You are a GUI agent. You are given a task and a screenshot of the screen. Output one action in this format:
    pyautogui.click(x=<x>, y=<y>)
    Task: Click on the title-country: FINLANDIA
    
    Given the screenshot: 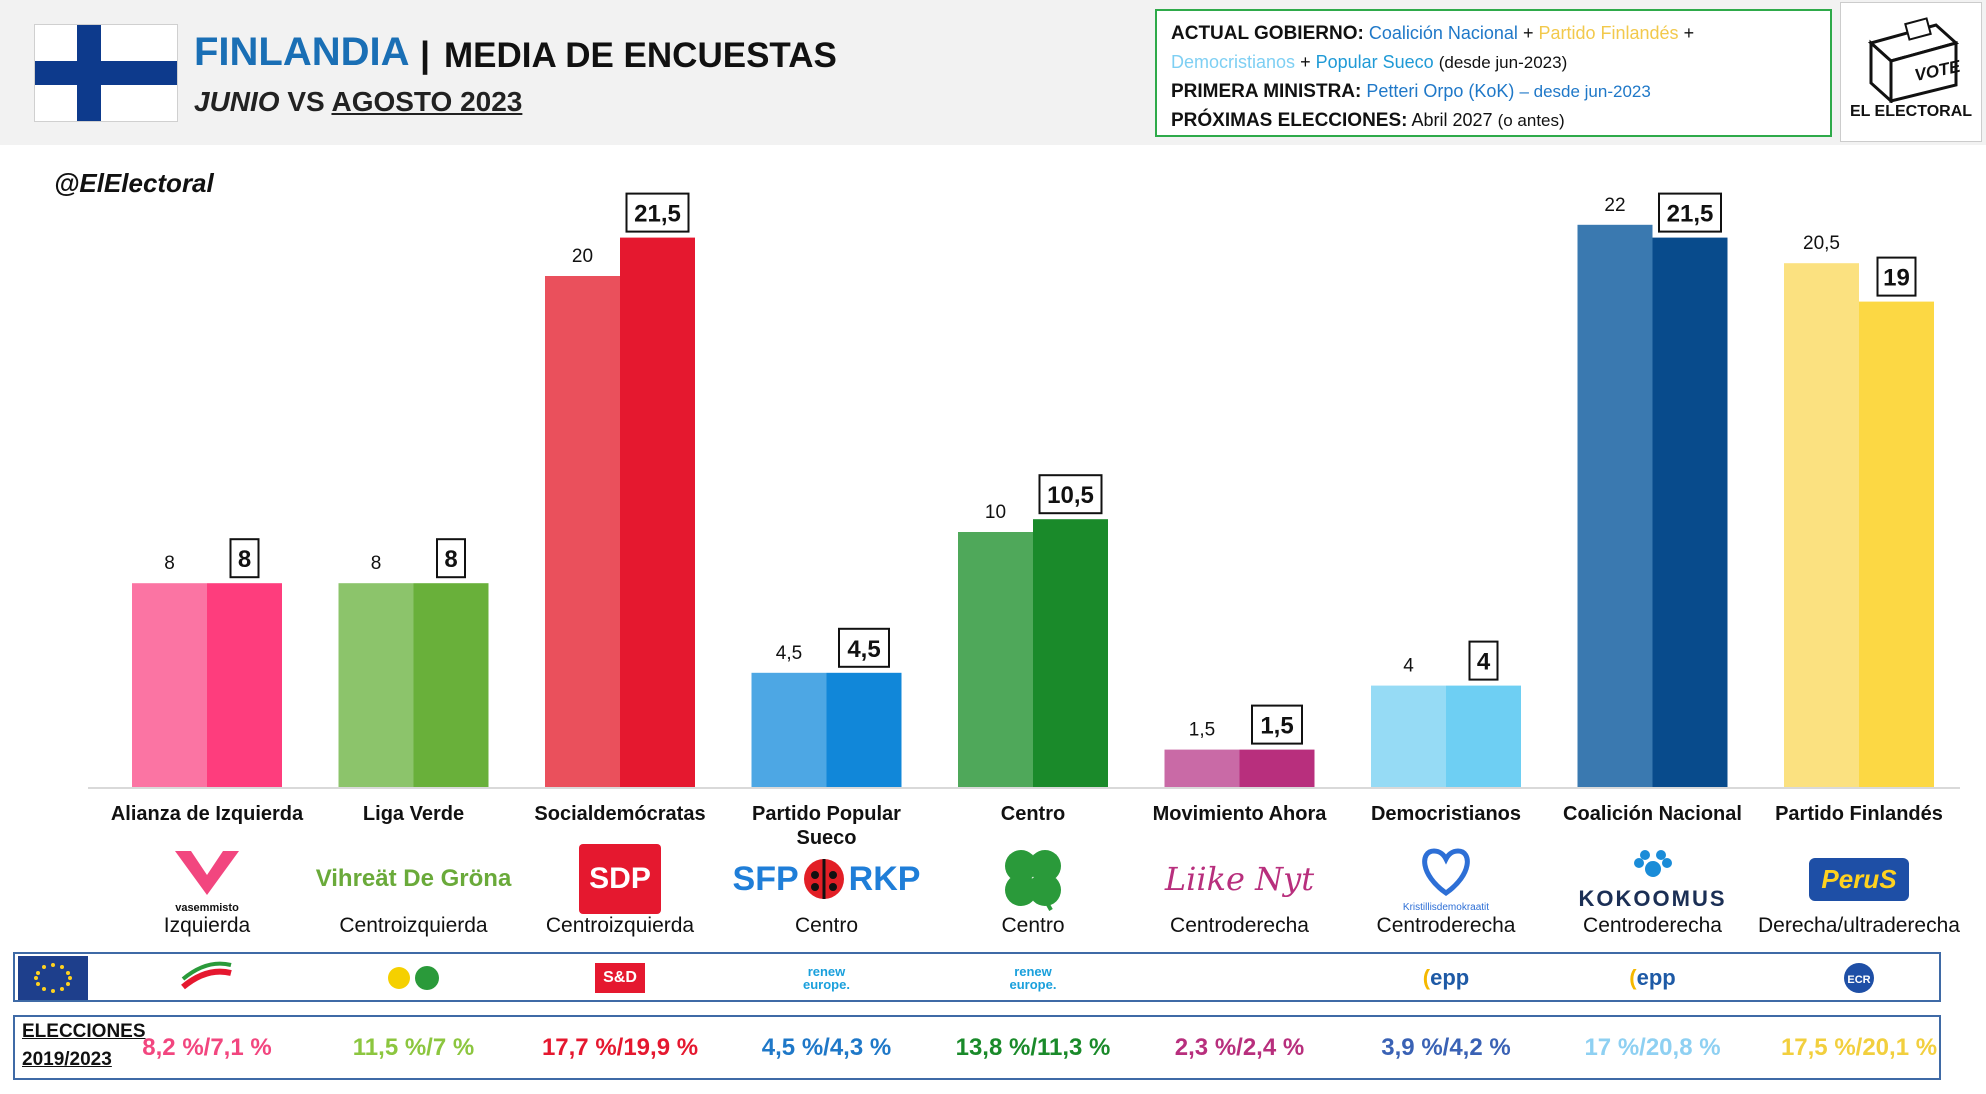 What is the action you would take?
    pyautogui.click(x=302, y=52)
    